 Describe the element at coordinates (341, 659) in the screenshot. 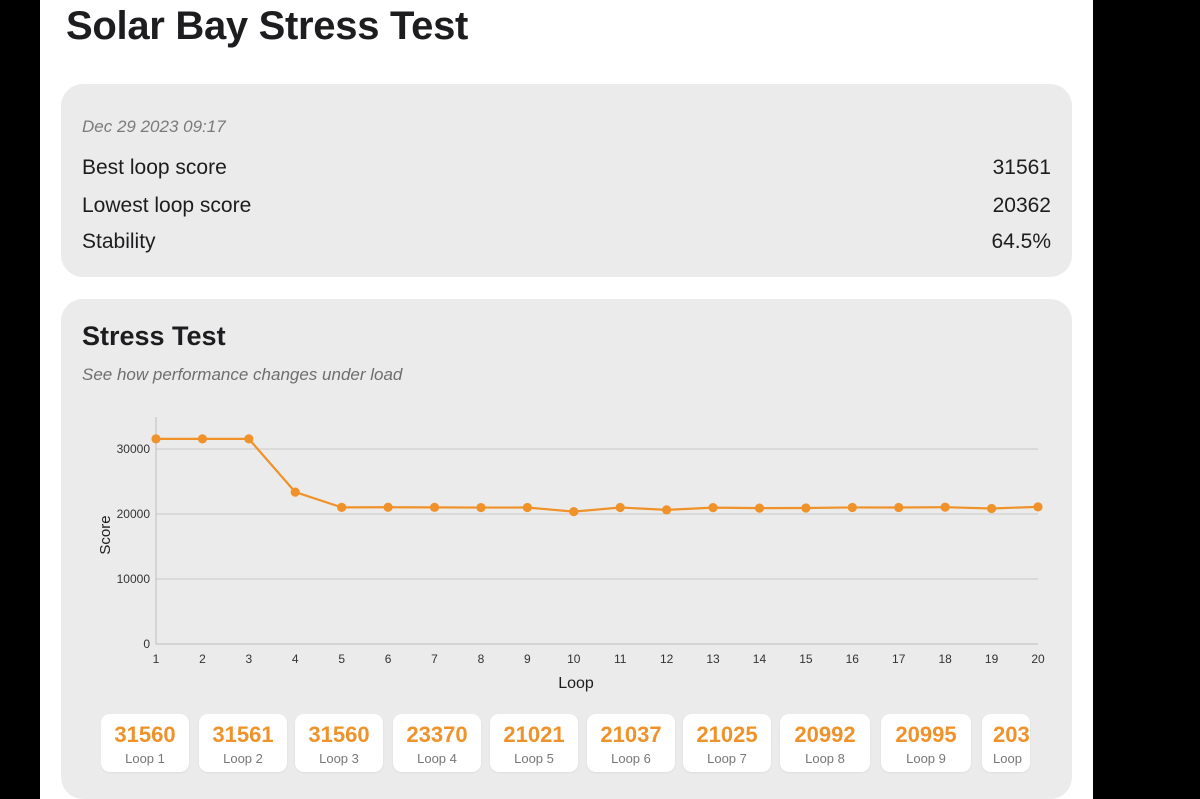

I see `x-tick-label: 5` at that location.